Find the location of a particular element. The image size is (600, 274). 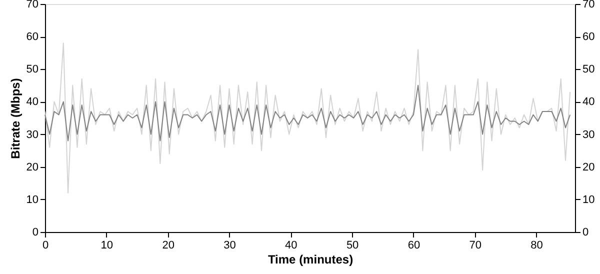

x-tick-label: 70 is located at coordinates (475, 246).